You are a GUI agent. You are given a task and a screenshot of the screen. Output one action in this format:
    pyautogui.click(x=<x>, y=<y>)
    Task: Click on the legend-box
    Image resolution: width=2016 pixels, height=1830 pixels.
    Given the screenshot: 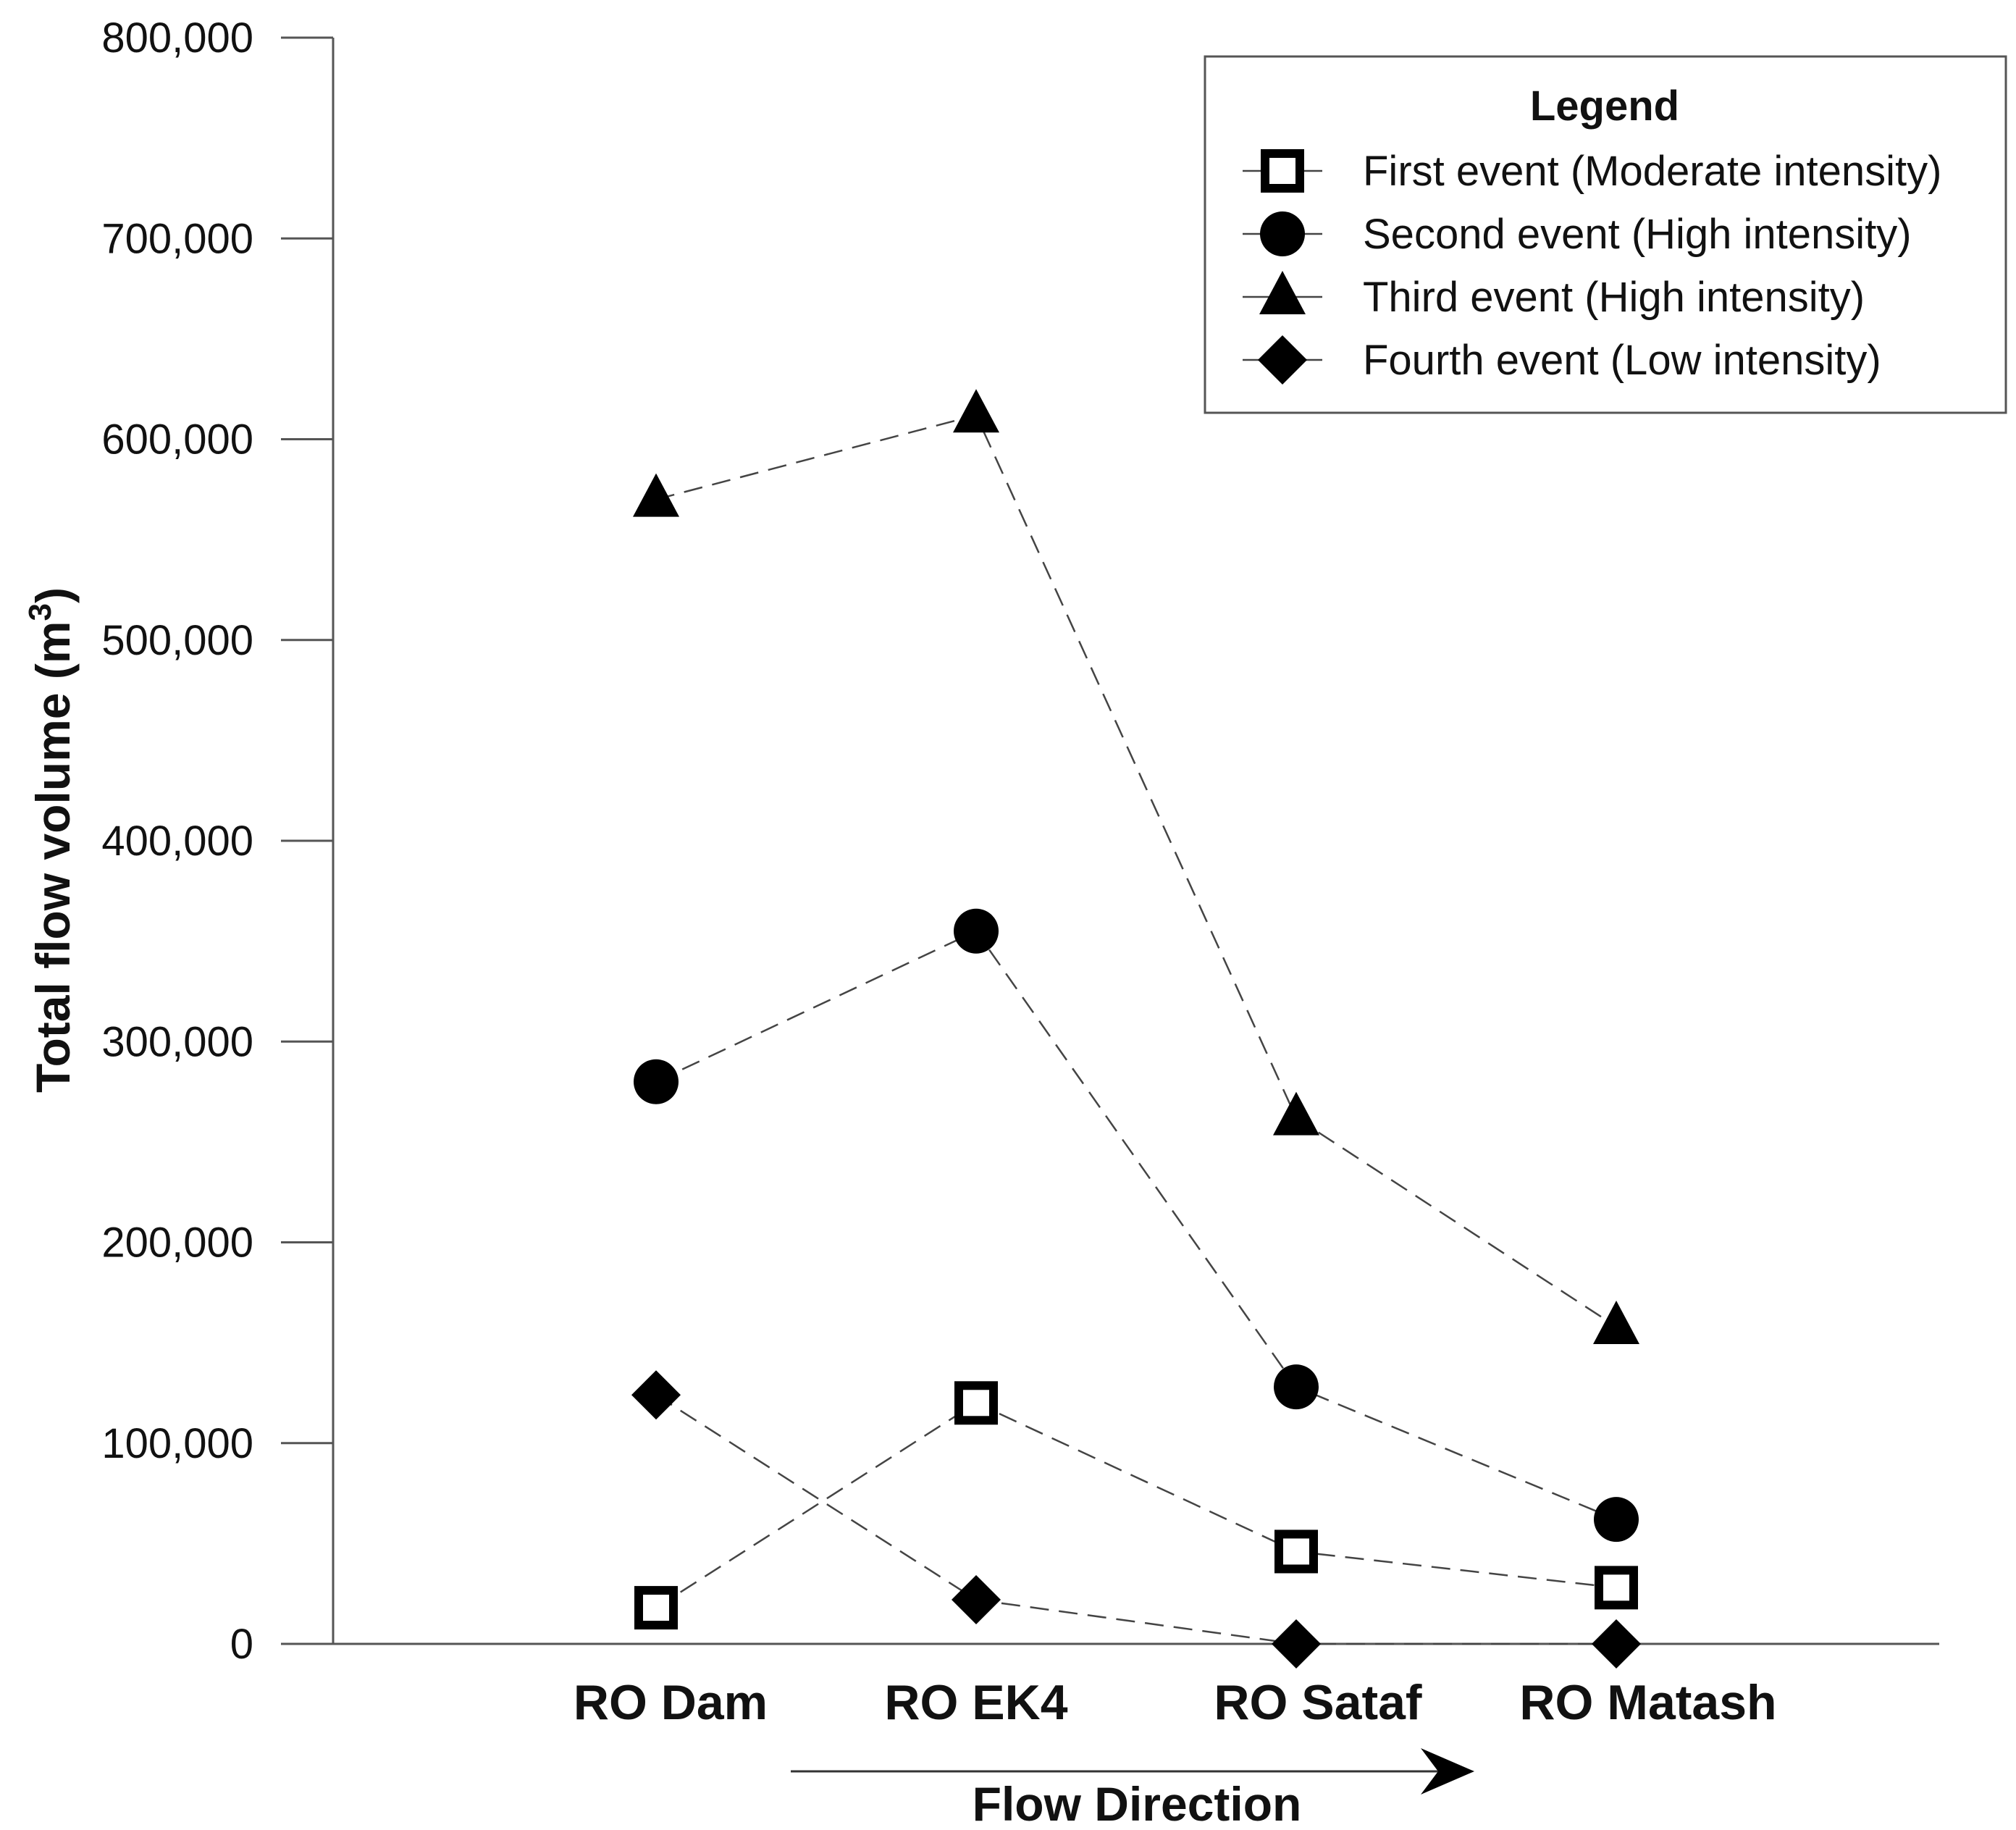 What is the action you would take?
    pyautogui.click(x=1605, y=234)
    